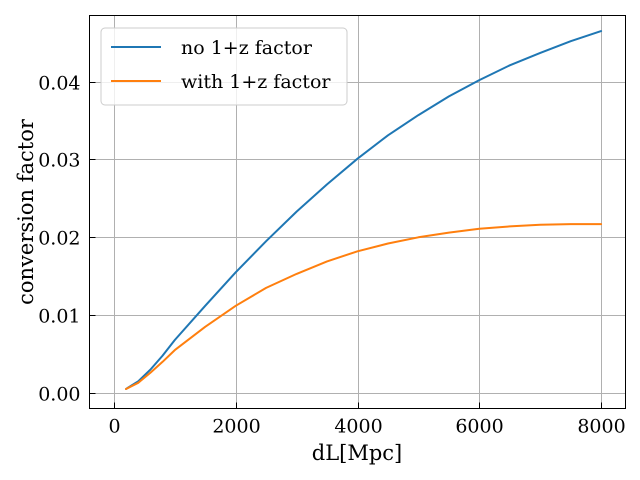 The image size is (640, 480). Describe the element at coordinates (358, 427) in the screenshot. I see `x-tick-label: 4000` at that location.